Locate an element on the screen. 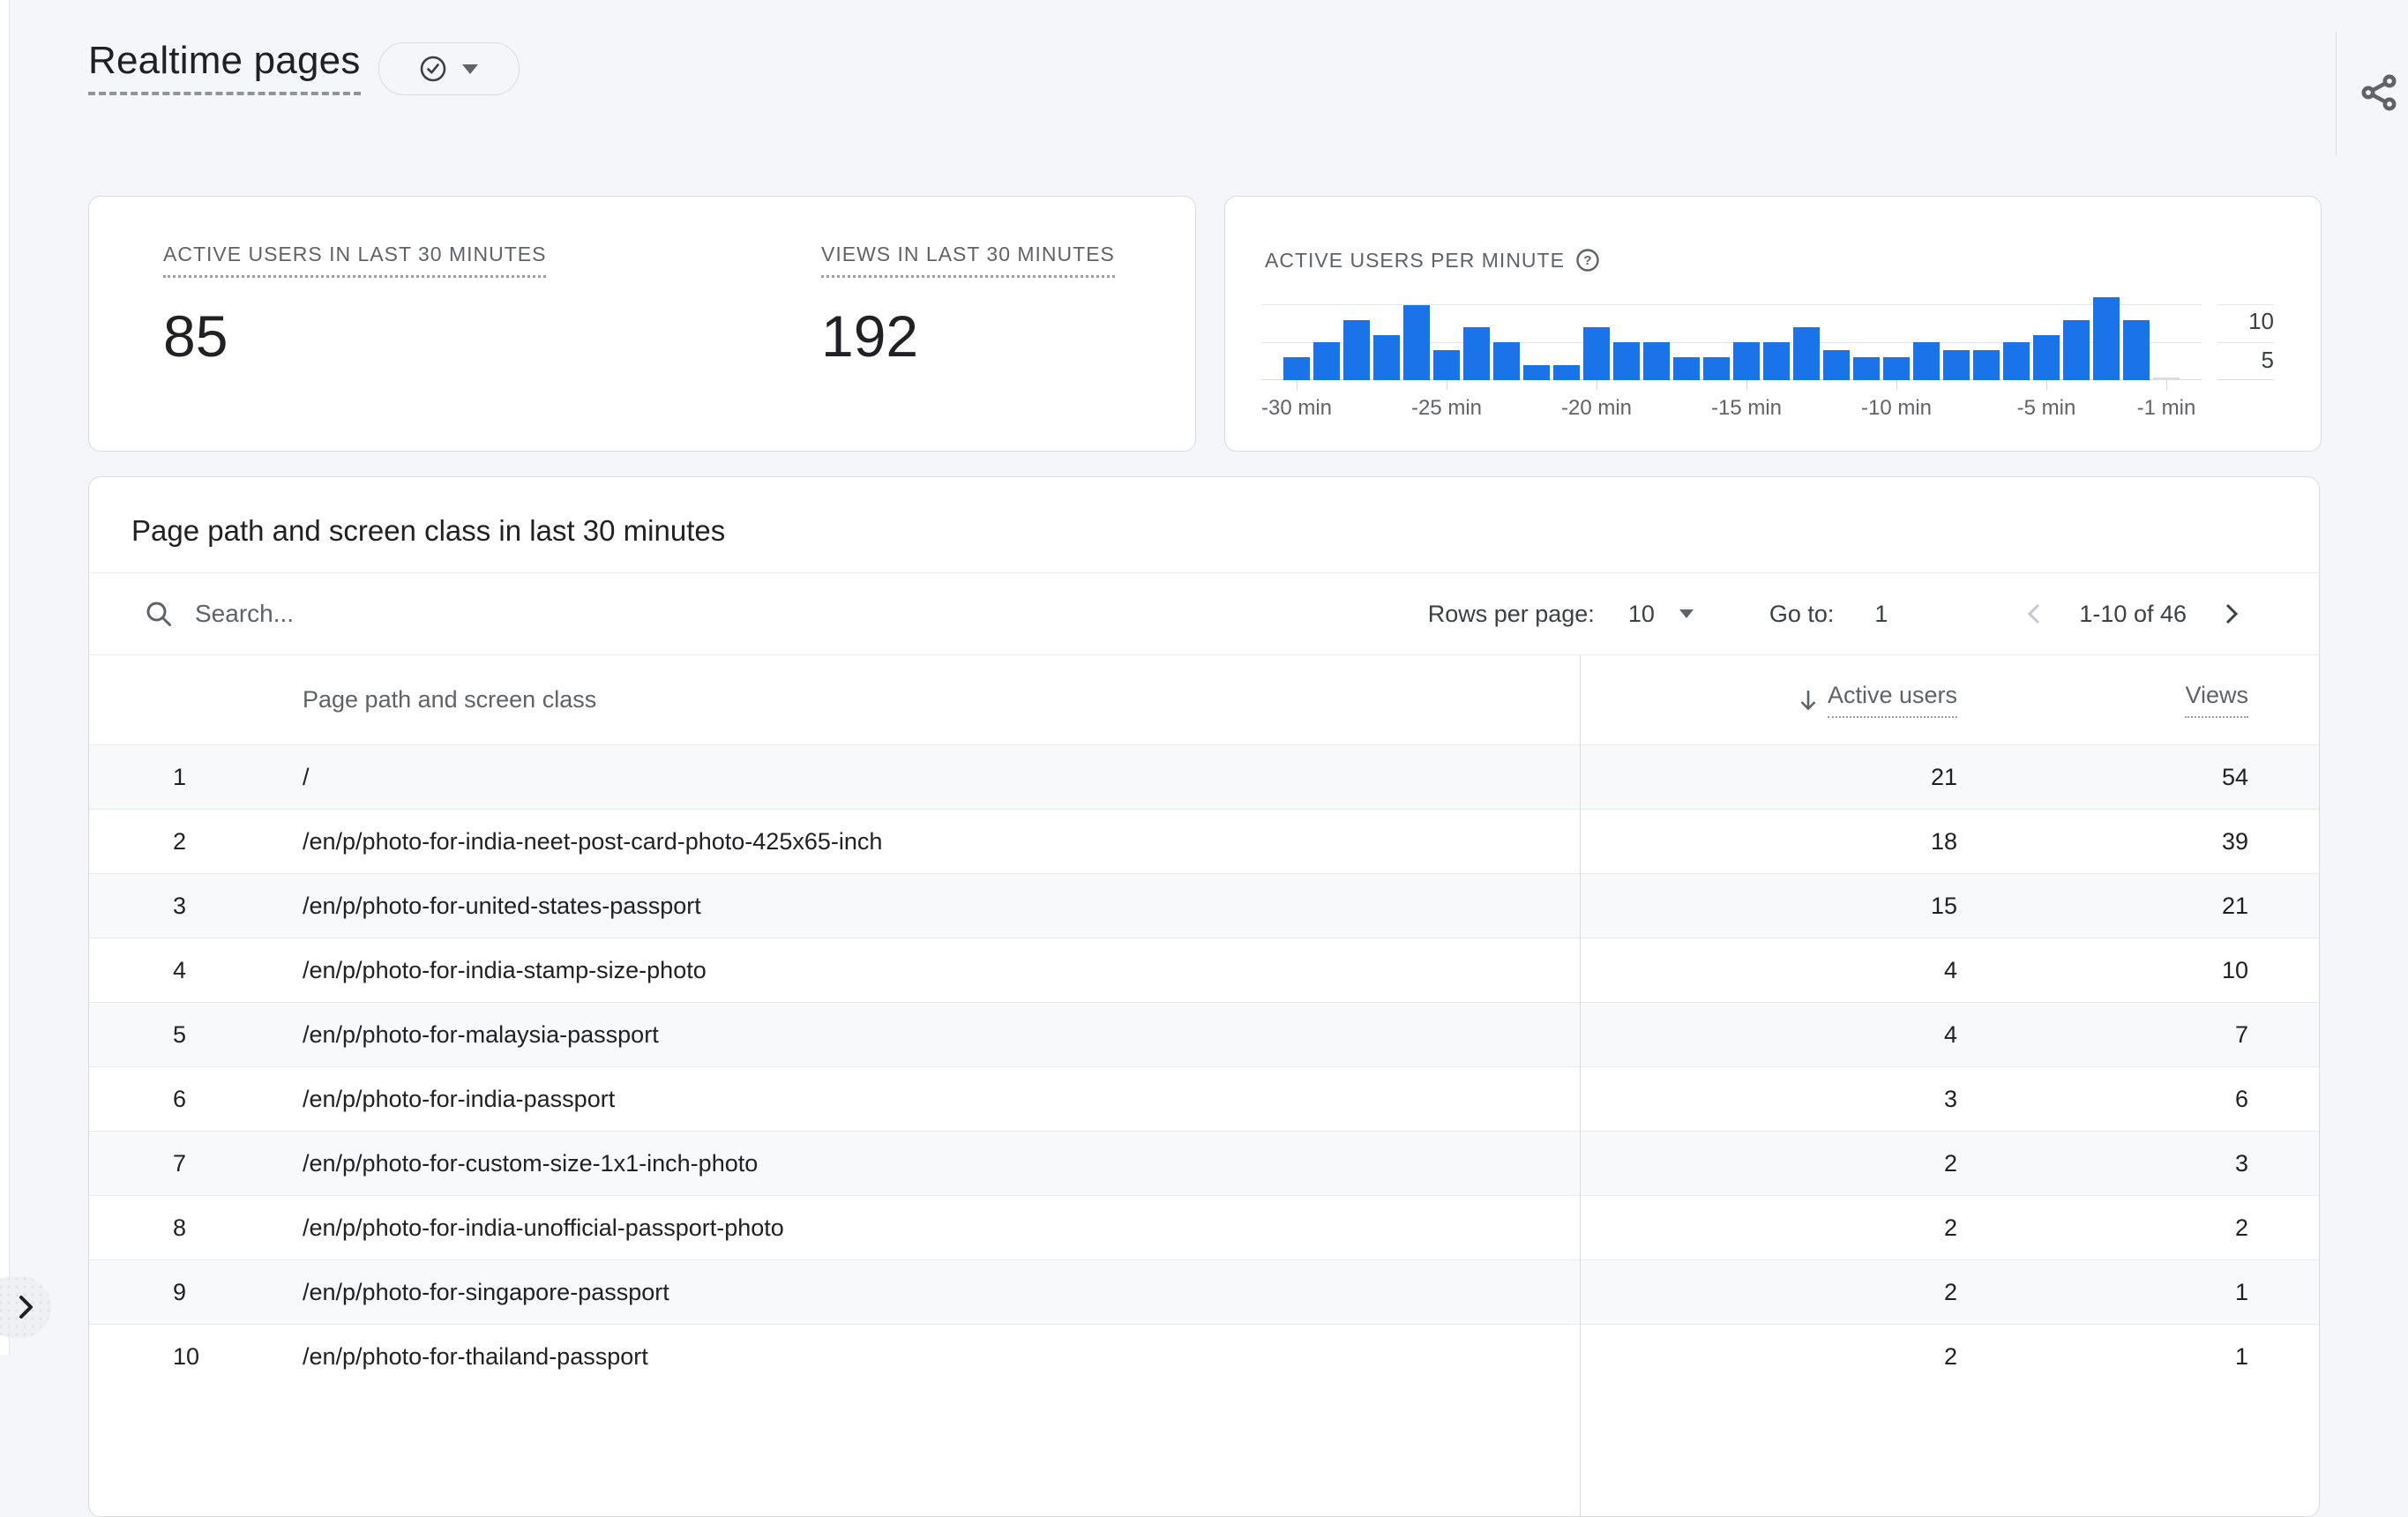  next-page-button is located at coordinates (2230, 614).